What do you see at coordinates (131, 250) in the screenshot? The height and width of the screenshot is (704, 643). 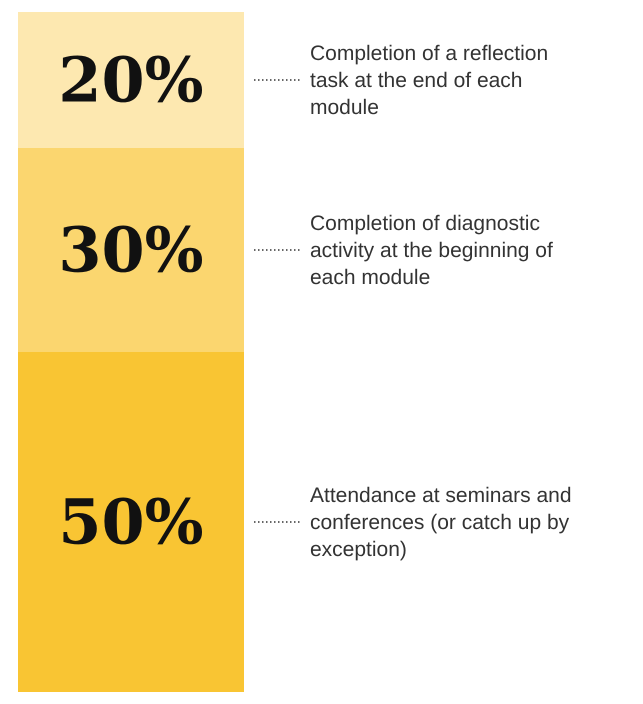 I see `data-label: 30%` at bounding box center [131, 250].